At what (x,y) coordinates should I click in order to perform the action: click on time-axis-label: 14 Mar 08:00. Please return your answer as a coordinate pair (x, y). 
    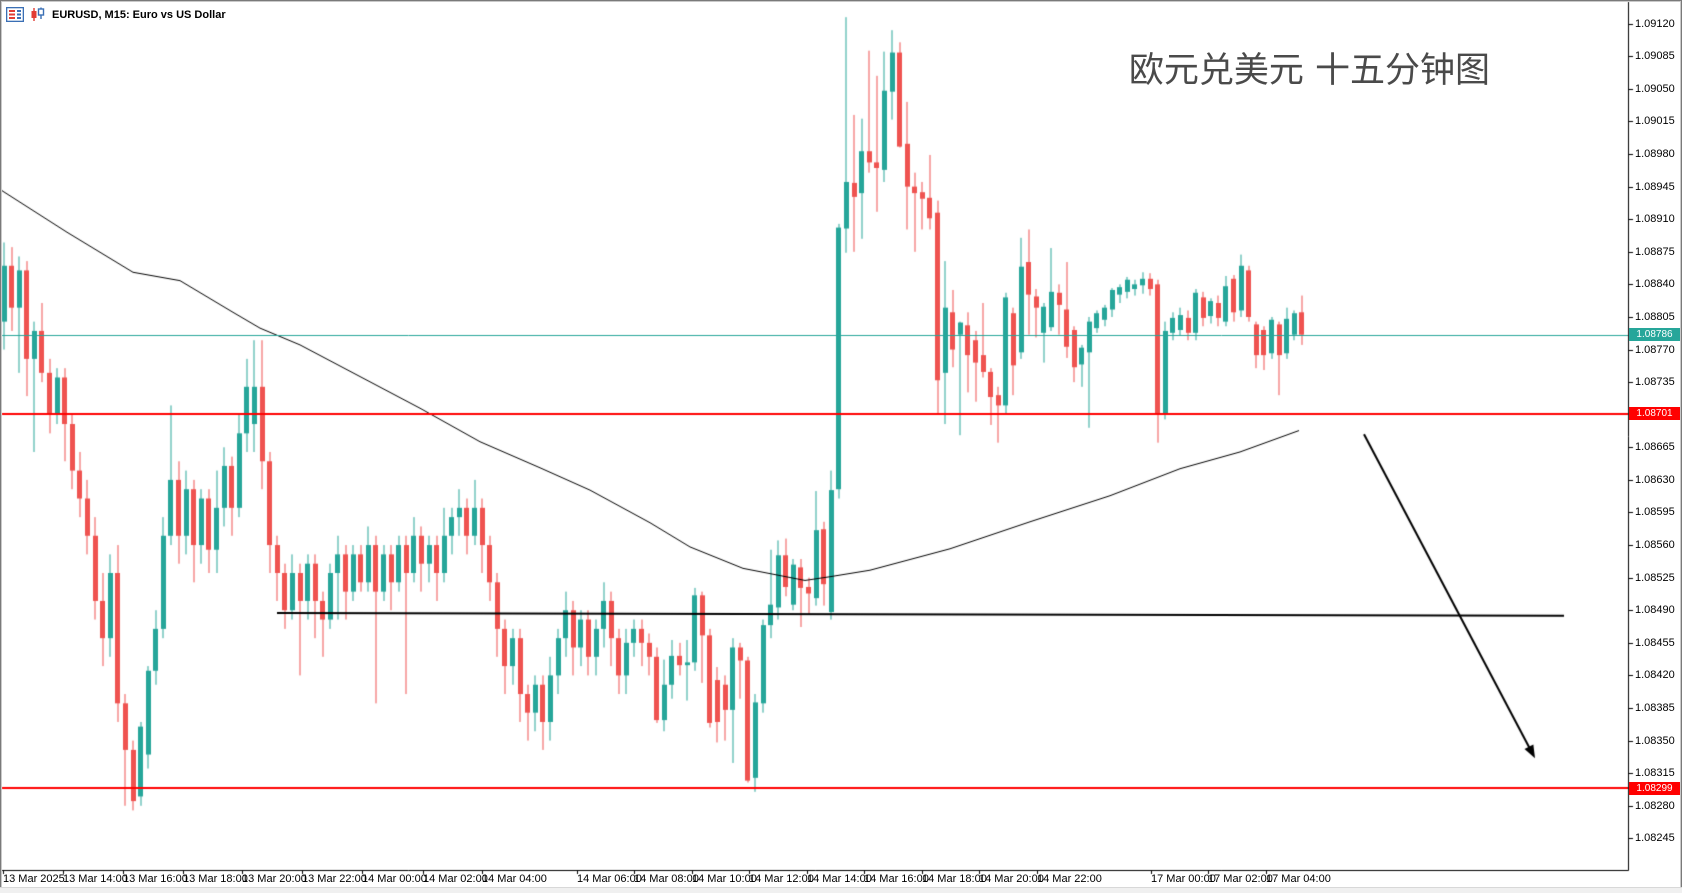
    Looking at the image, I should click on (666, 879).